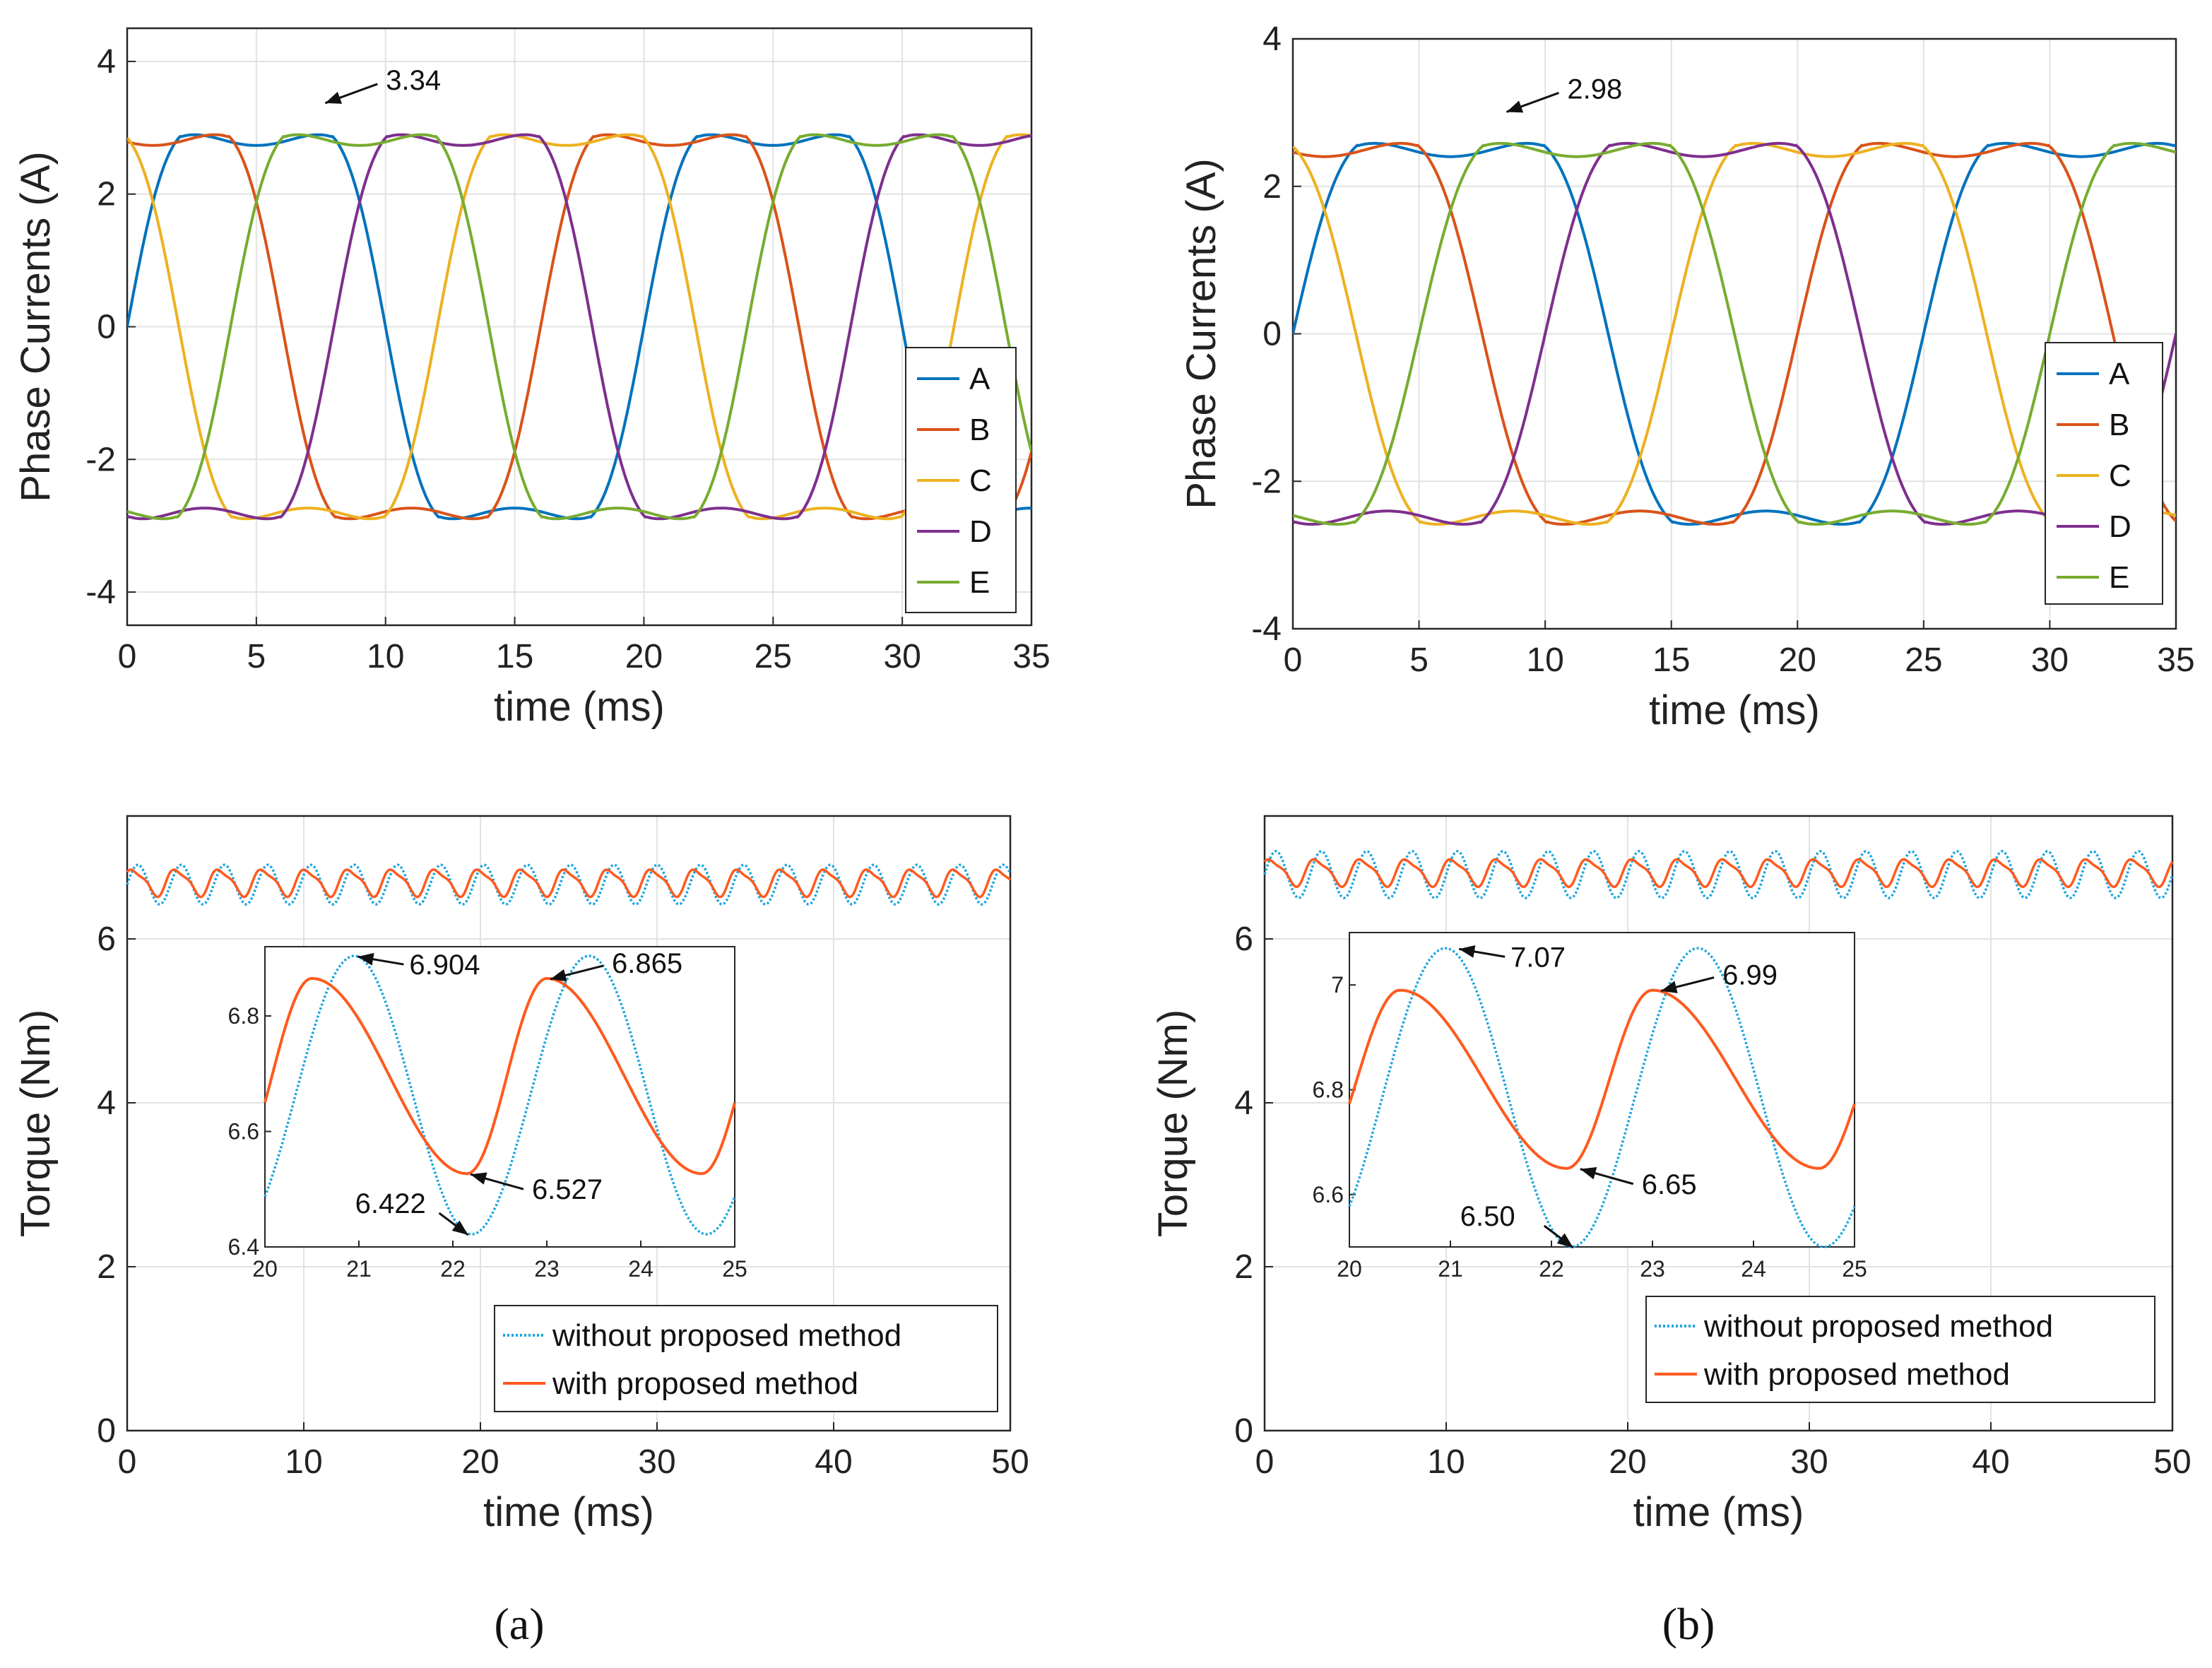 Image resolution: width=2212 pixels, height=1668 pixels. Describe the element at coordinates (365, 959) in the screenshot. I see `a-torque-inset-annotation-arrow-0-head` at that location.